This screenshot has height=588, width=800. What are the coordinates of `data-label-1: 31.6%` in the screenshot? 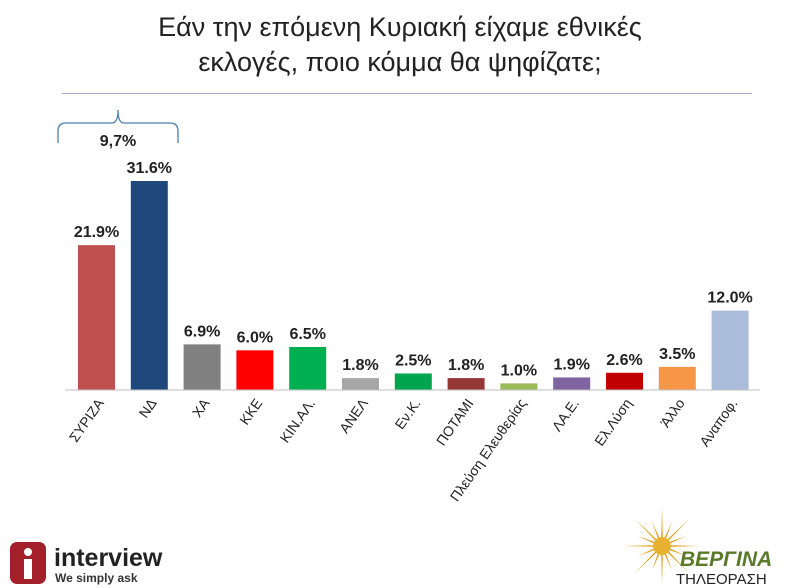 It's located at (149, 168).